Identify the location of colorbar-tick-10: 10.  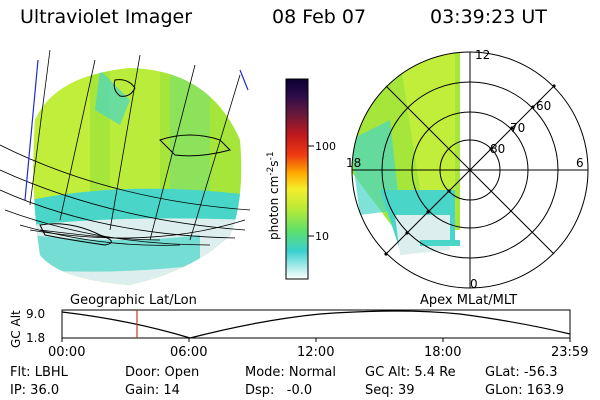
(322, 236).